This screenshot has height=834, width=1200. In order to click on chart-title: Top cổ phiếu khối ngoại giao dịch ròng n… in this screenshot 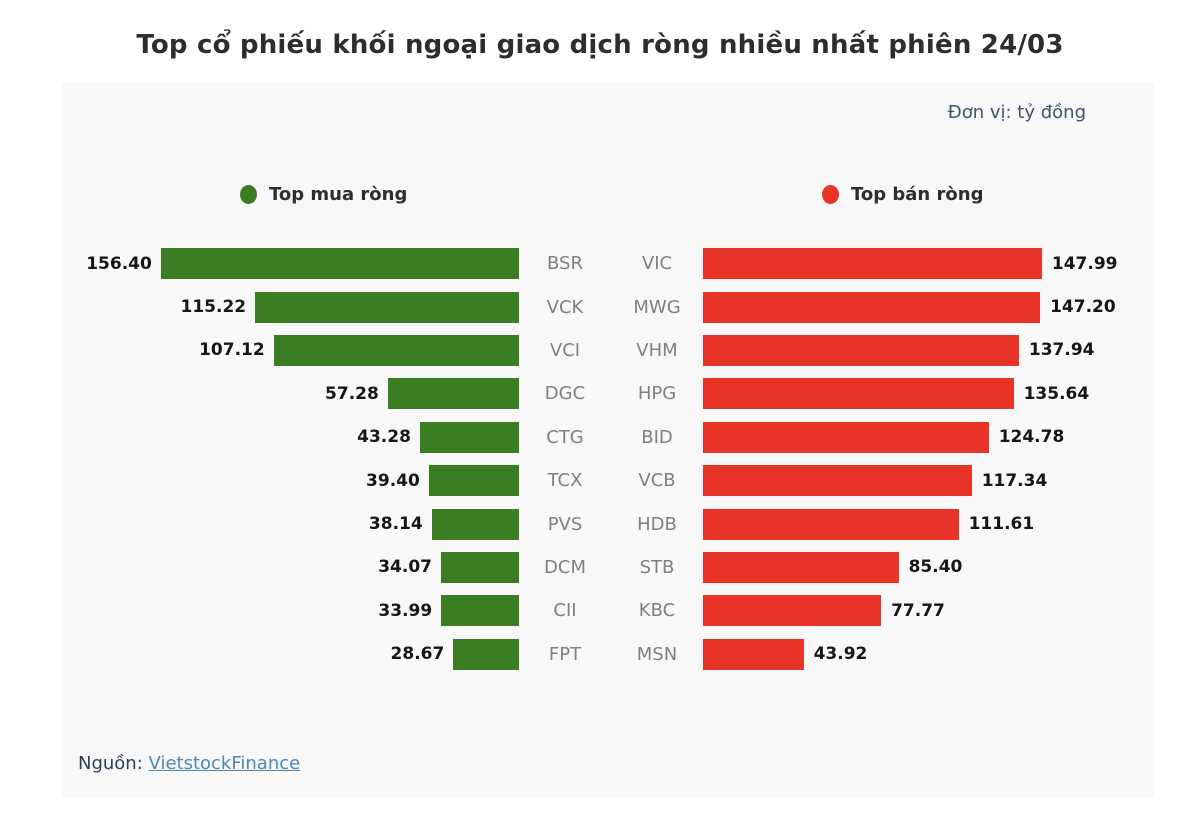, I will do `click(600, 45)`.